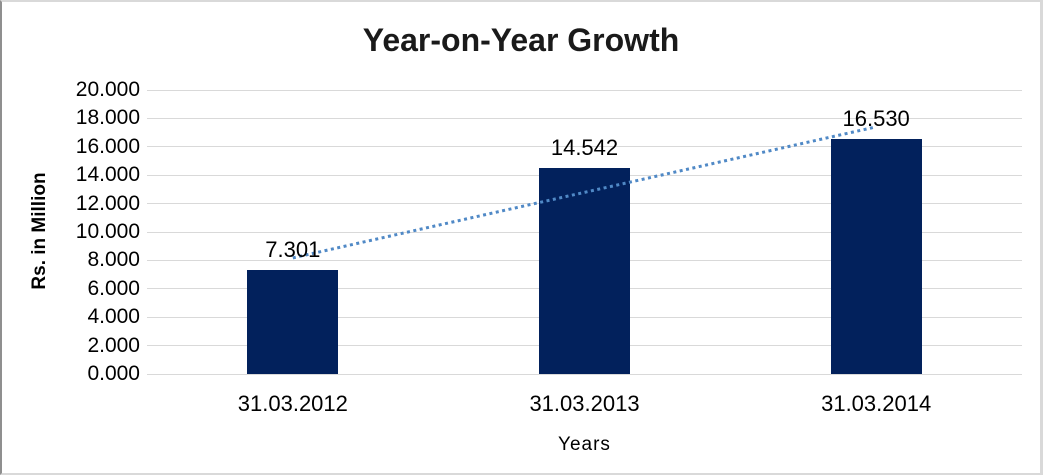 The image size is (1043, 475). Describe the element at coordinates (113, 373) in the screenshot. I see `y-tick-label: 0.000` at that location.